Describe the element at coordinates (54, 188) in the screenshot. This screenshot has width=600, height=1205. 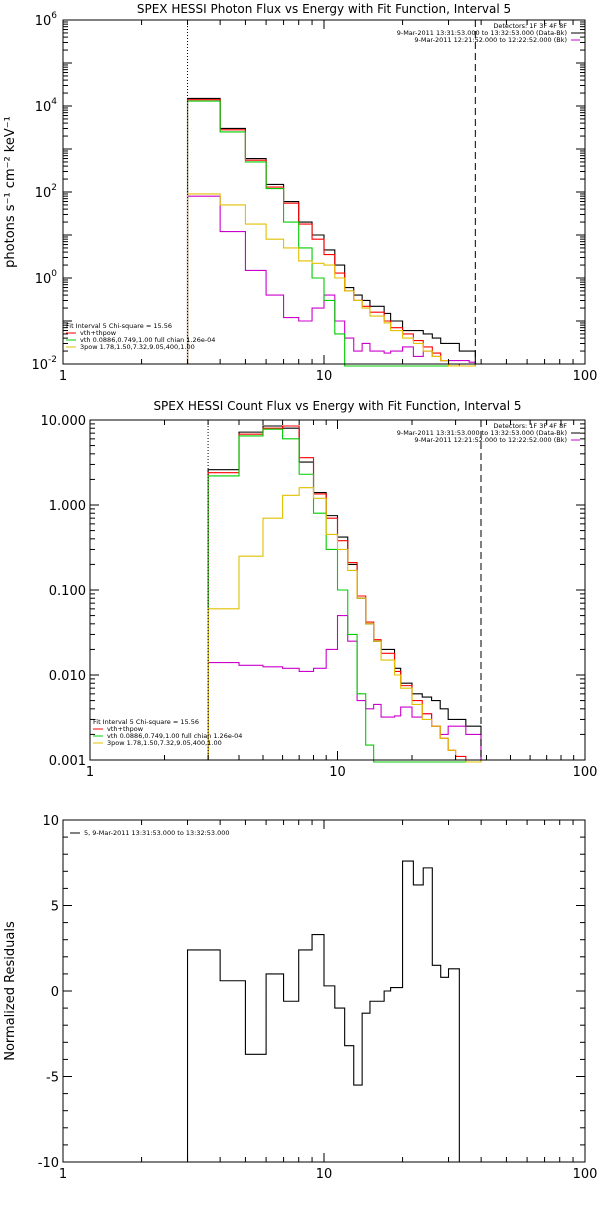
I see `y-tick-exponent: 2` at that location.